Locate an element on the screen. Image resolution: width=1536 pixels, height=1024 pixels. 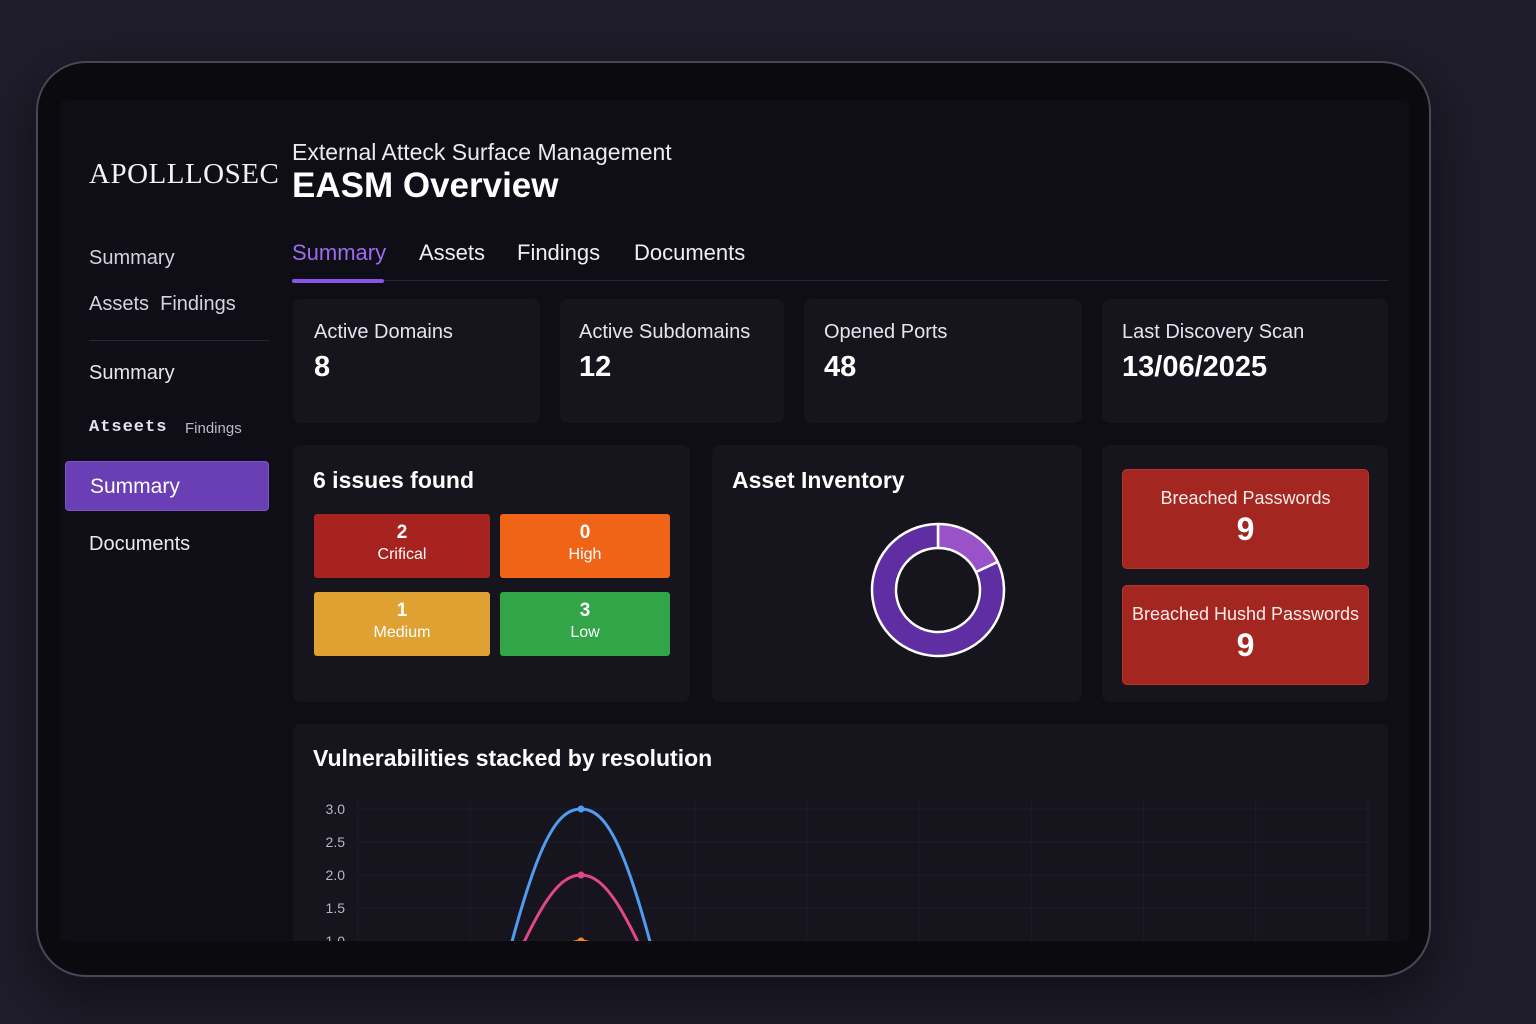
issues-title: 6 issues found is located at coordinates (394, 480).